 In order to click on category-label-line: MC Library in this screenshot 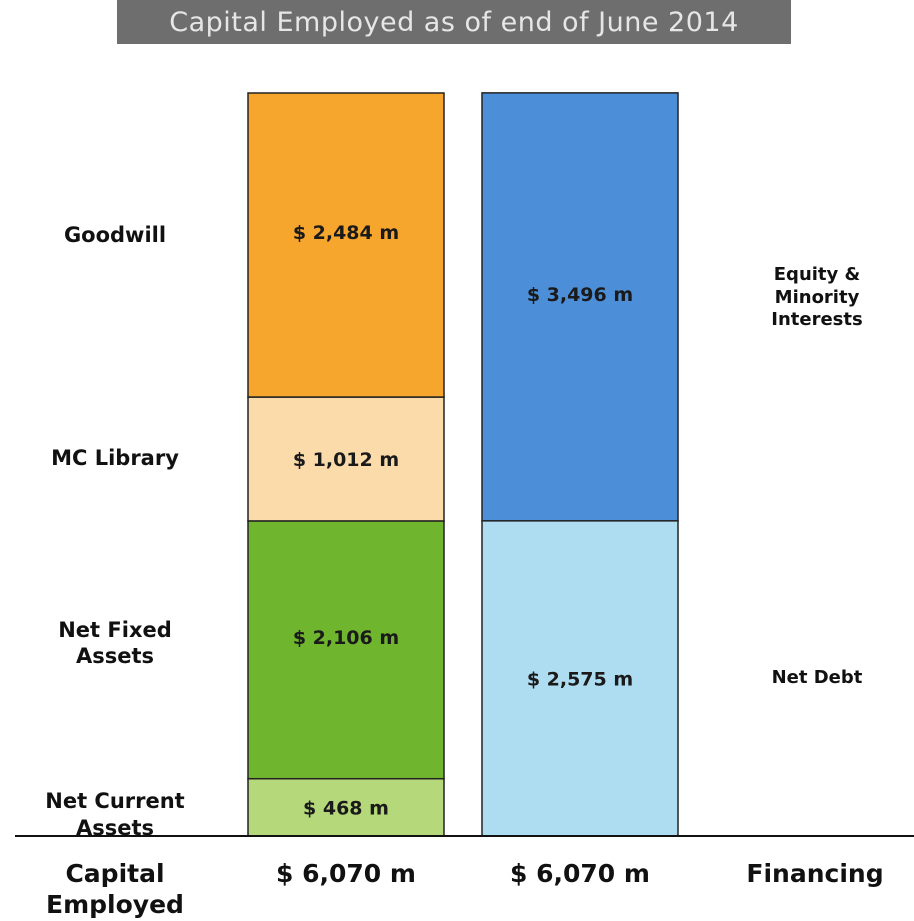, I will do `click(115, 458)`.